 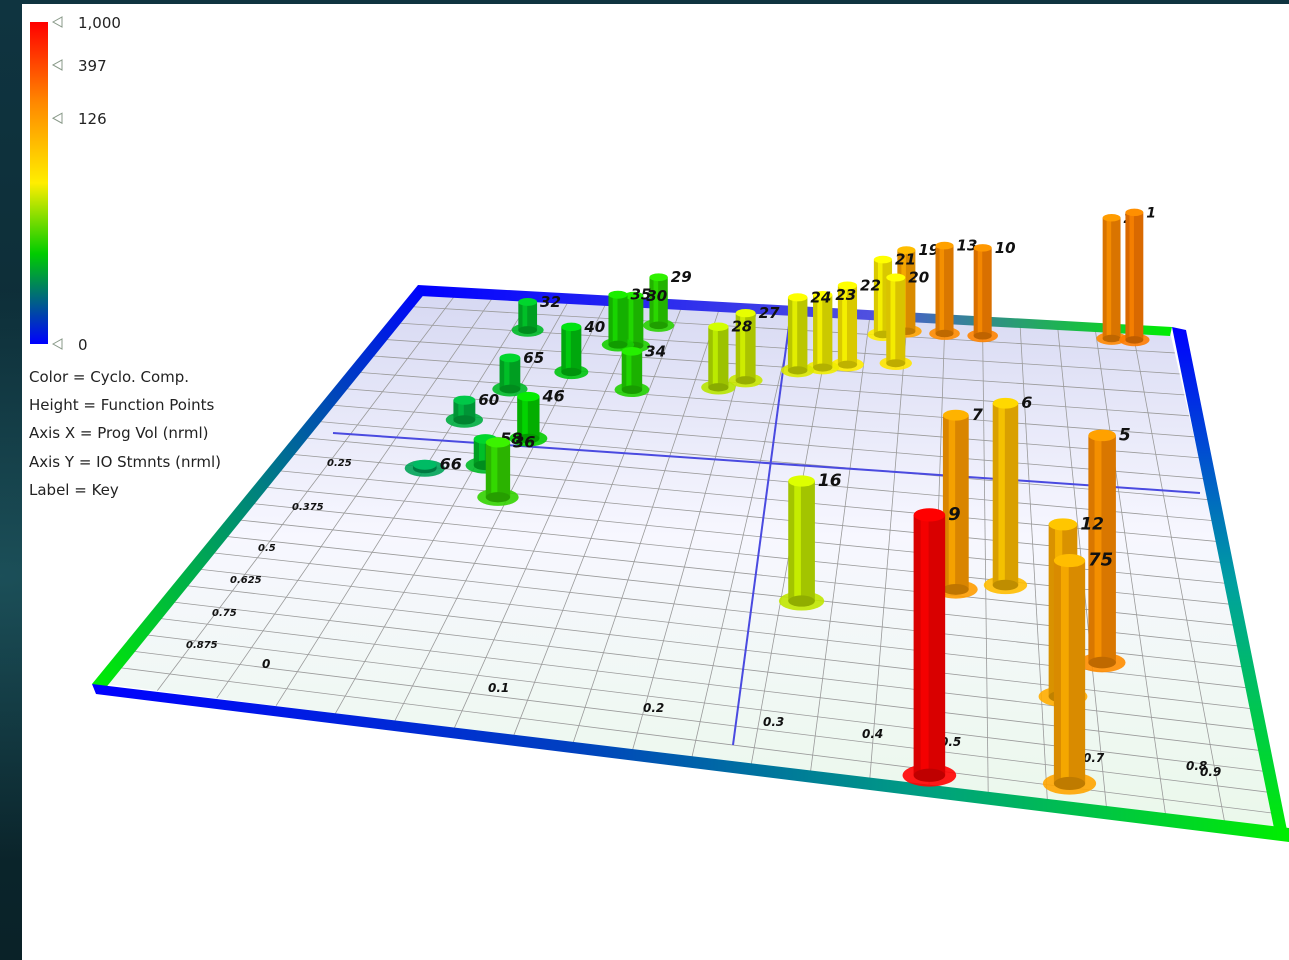 I want to click on y-tick-label: 0.25, so click(x=339, y=463).